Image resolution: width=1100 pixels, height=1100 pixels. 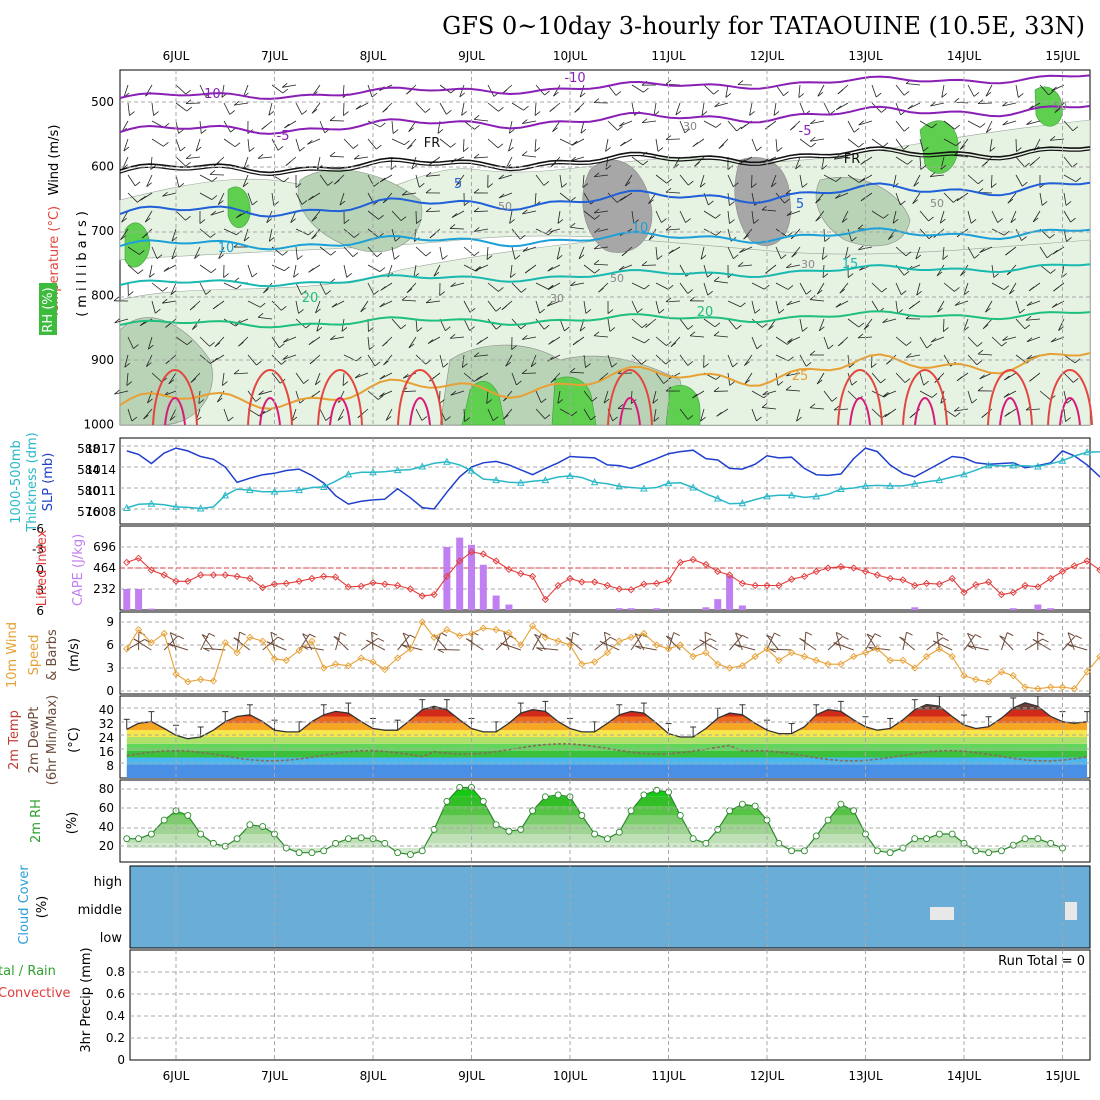 What do you see at coordinates (850, 264) in the screenshot?
I see `isotherm-label: 15` at bounding box center [850, 264].